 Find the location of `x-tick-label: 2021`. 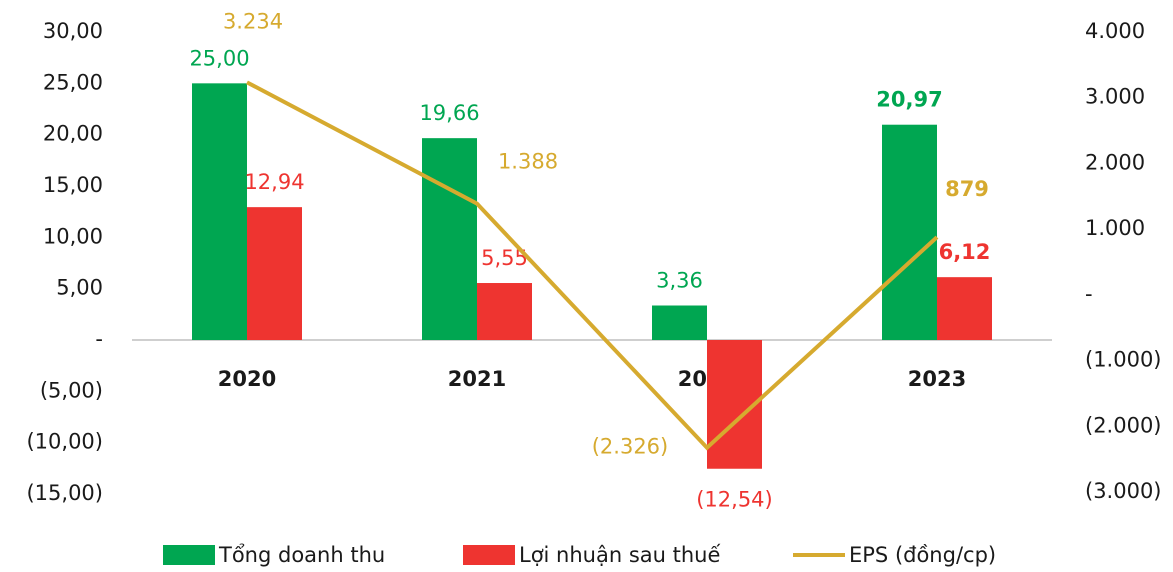

x-tick-label: 2021 is located at coordinates (477, 379).